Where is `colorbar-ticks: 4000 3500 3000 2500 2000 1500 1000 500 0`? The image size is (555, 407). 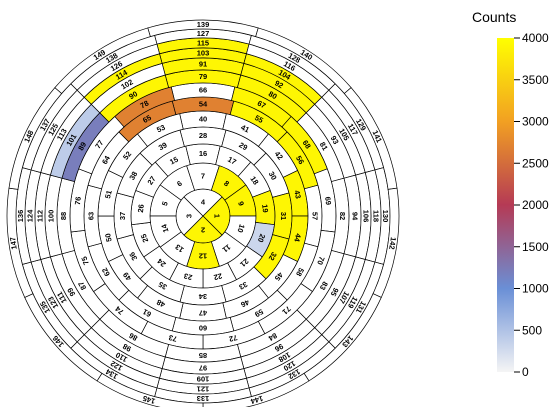 colorbar-ticks: 4000 3500 3000 2500 2000 1500 1000 500 0 is located at coordinates (531, 205).